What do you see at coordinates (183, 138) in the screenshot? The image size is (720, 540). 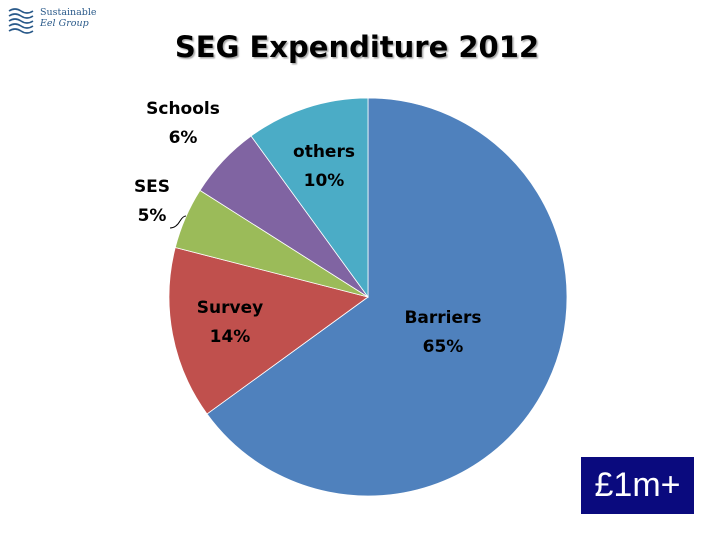 I see `slice-percent-schools: 6%` at bounding box center [183, 138].